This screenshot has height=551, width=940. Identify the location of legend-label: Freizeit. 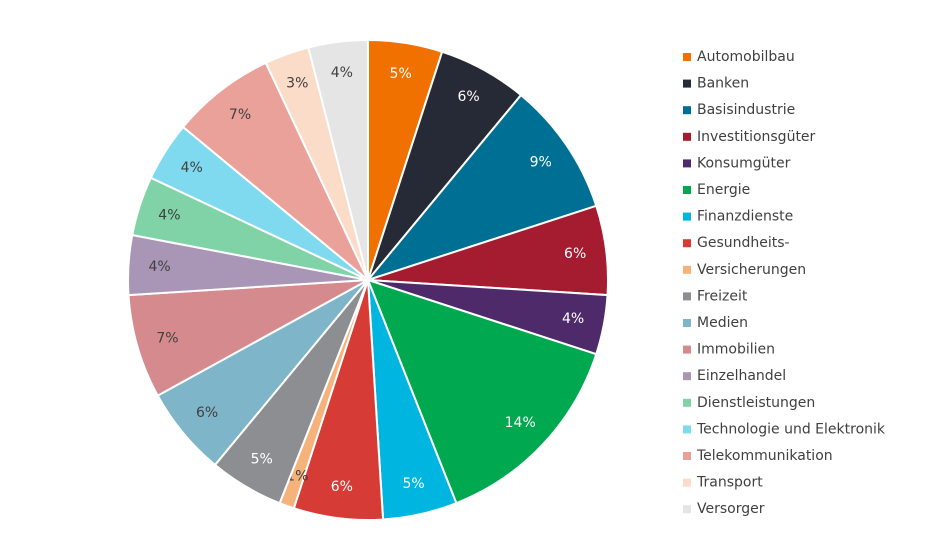
(722, 296).